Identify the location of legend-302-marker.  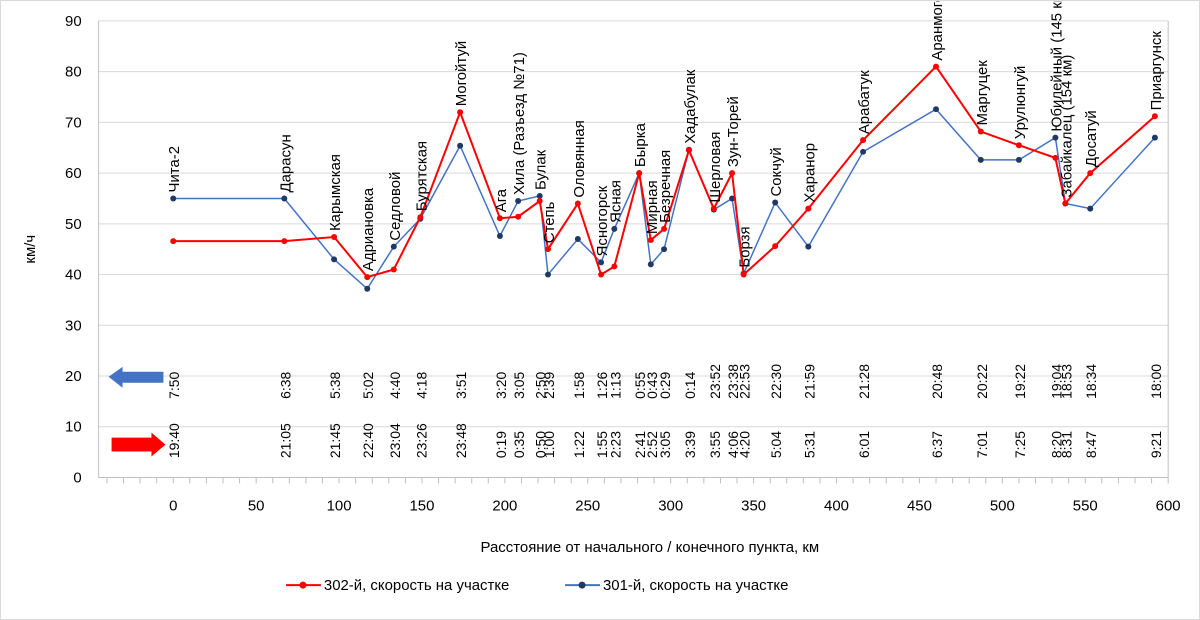
(303, 585).